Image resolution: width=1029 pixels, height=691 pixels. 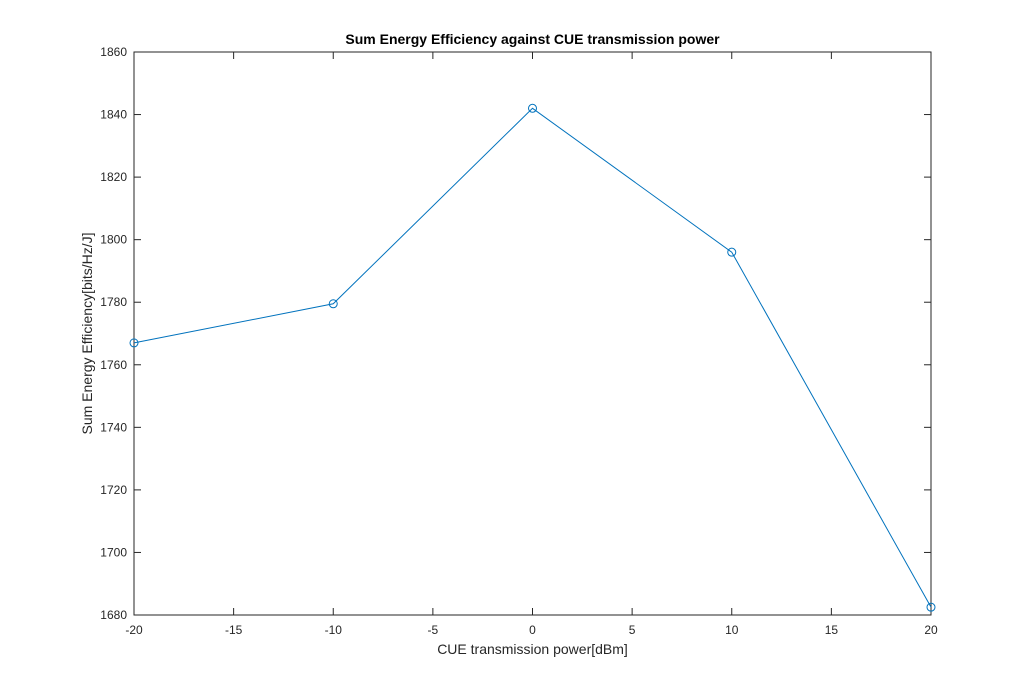 What do you see at coordinates (113, 490) in the screenshot?
I see `y-tick-label: 1720` at bounding box center [113, 490].